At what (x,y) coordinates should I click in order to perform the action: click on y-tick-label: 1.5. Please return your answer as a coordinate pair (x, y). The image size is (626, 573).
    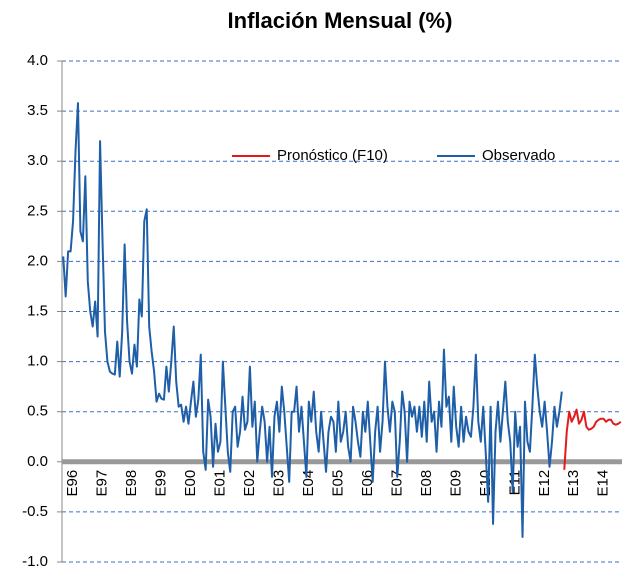
    Looking at the image, I should click on (37, 310).